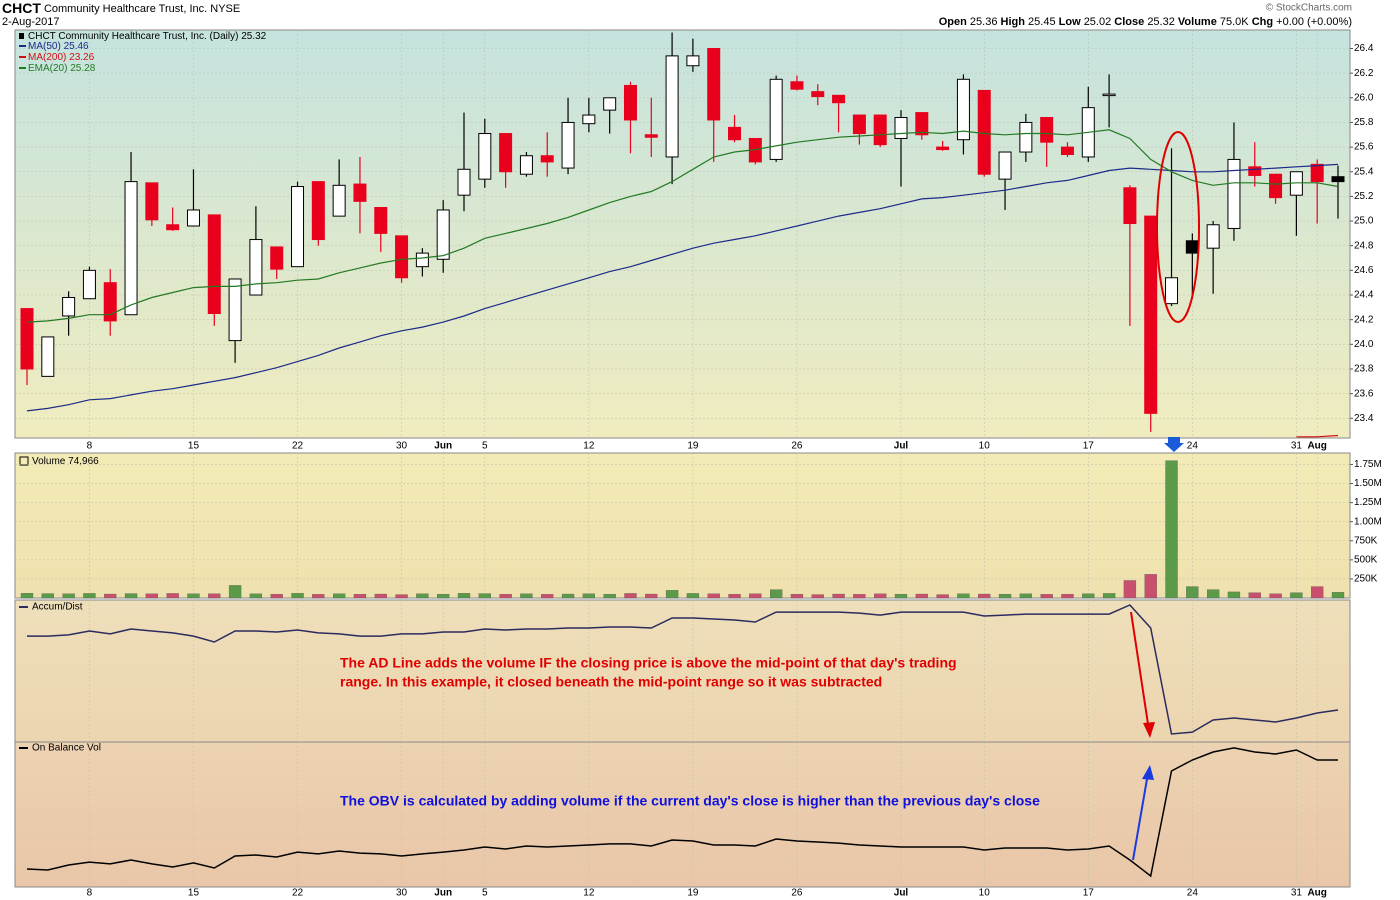  I want to click on down-arrow, so click(1174, 444).